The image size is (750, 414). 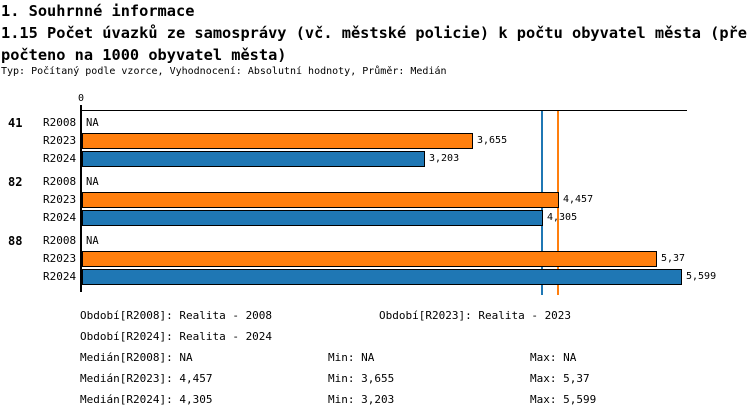 I want to click on legend-cell: Max: 5,599, so click(x=563, y=399).